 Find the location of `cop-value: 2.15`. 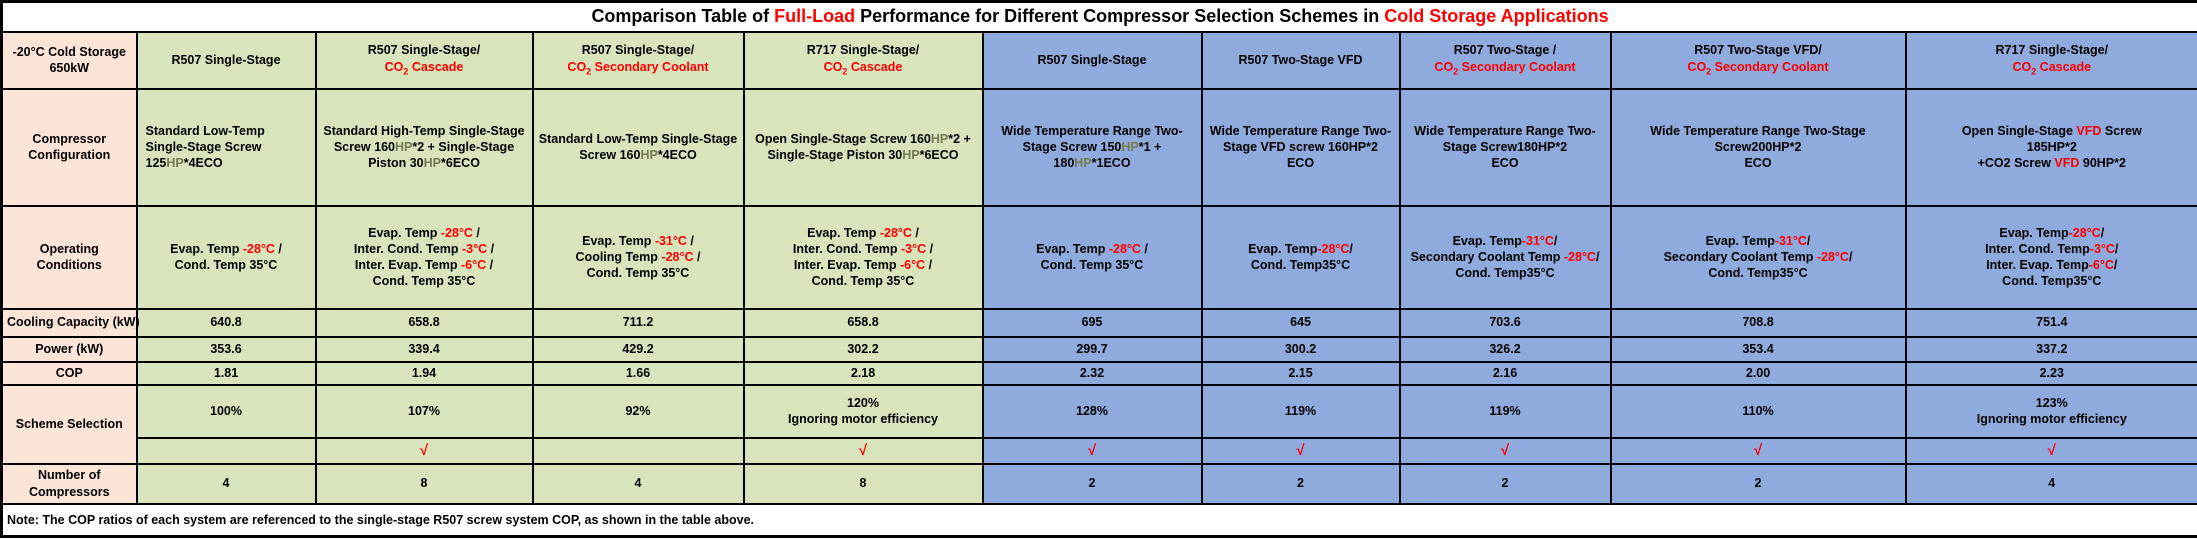

cop-value: 2.15 is located at coordinates (1300, 373).